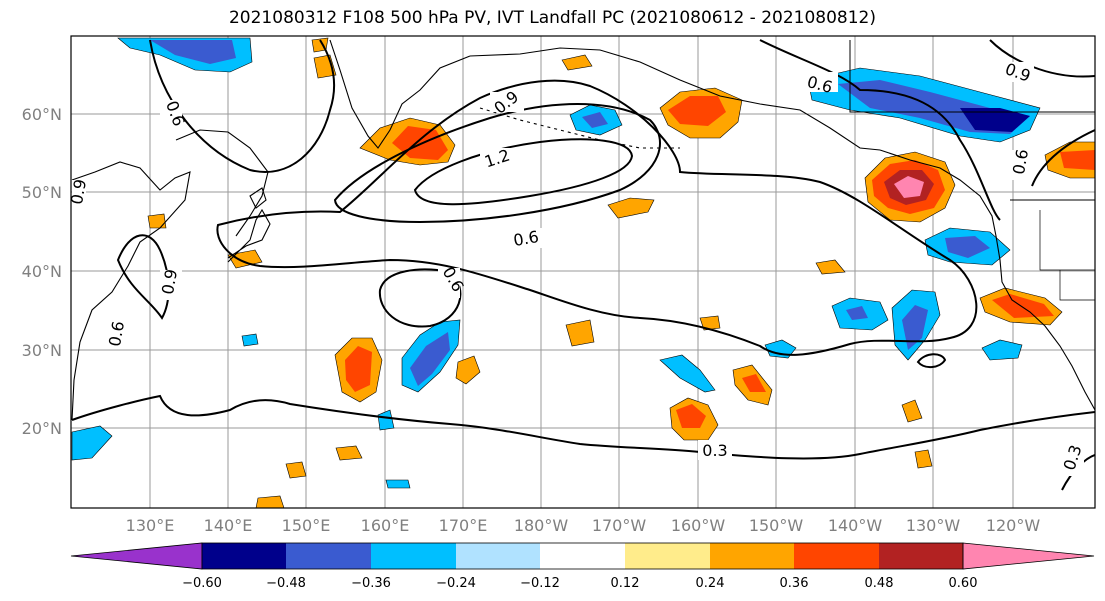  Describe the element at coordinates (714, 450) in the screenshot. I see `contour-label: 0.3` at that location.